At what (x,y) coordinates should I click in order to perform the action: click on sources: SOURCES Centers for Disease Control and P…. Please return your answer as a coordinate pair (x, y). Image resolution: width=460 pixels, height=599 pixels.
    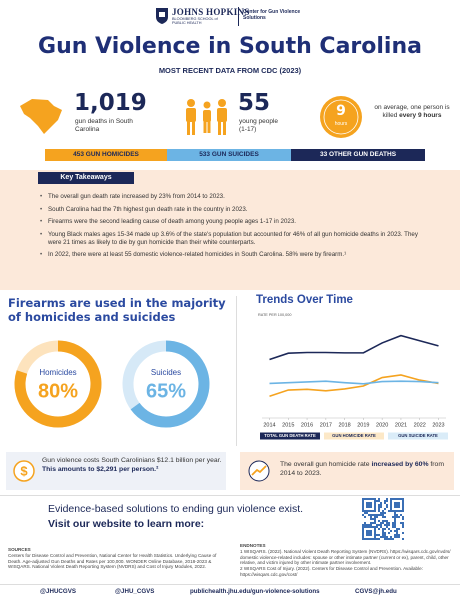
    Looking at the image, I should click on (115, 558).